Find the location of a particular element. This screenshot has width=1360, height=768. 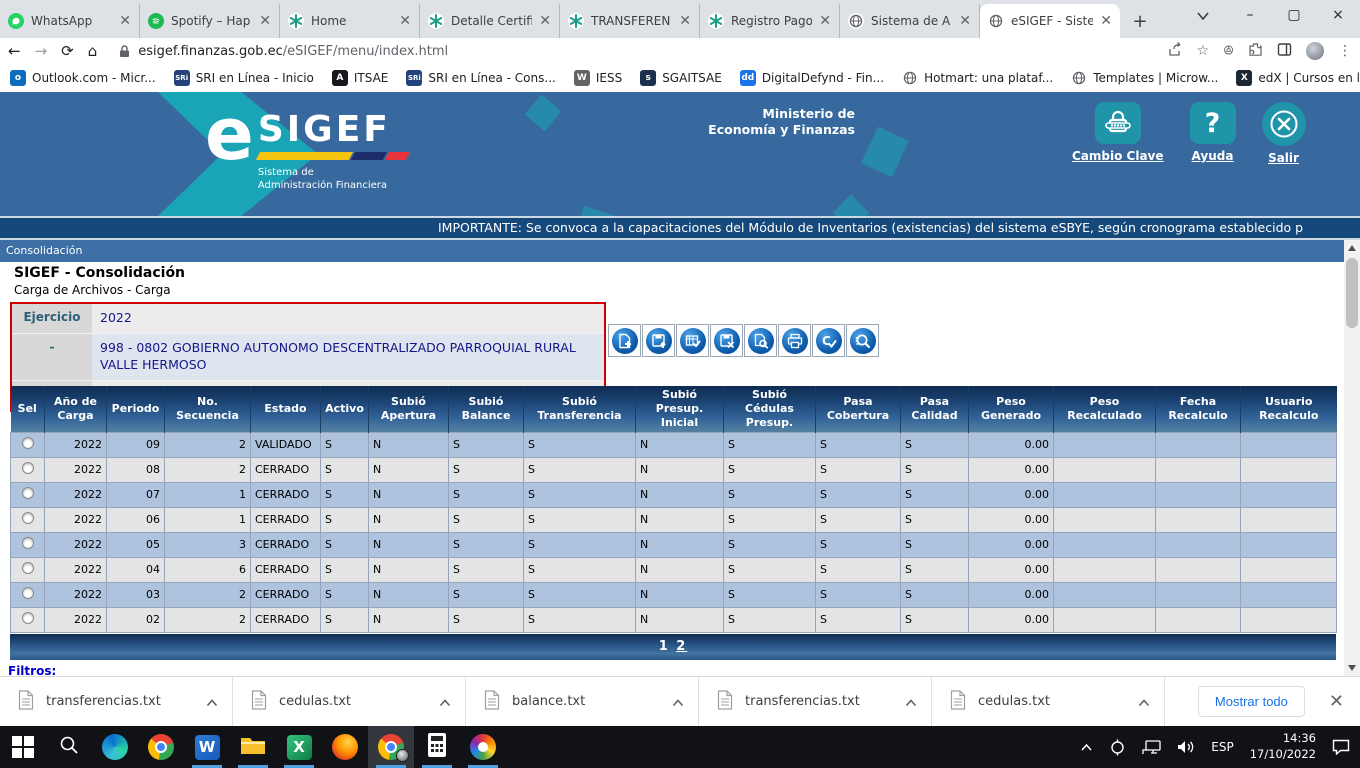

browser-tab: TRANSFEREN ✕ is located at coordinates (630, 21).